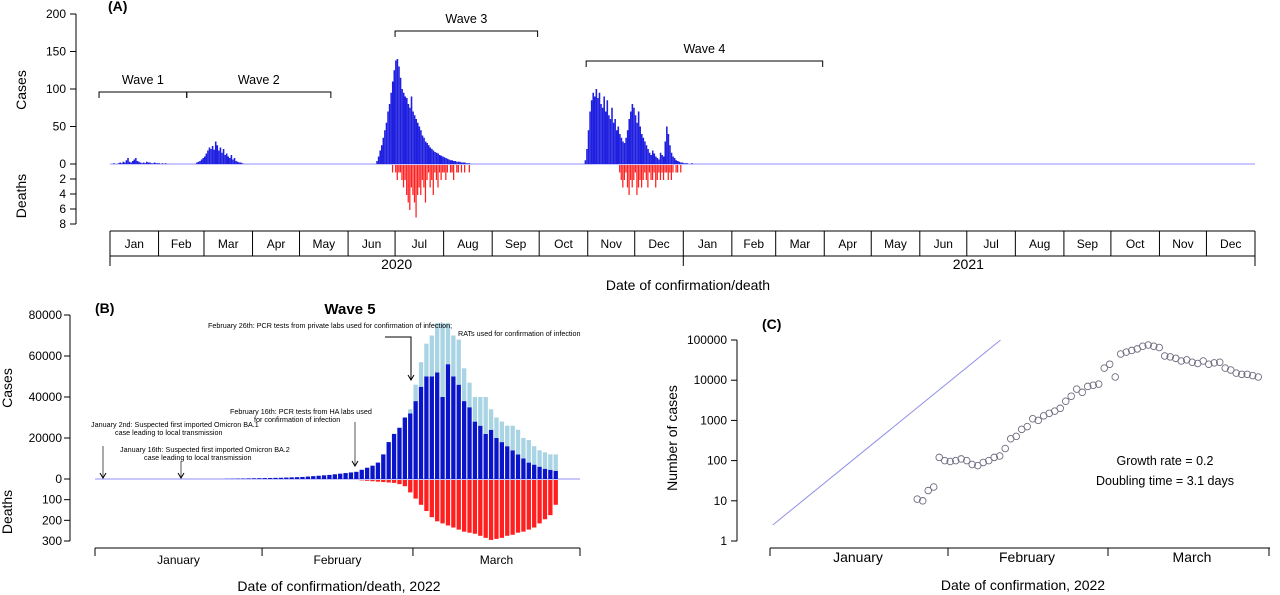 This screenshot has height=595, width=1280. What do you see at coordinates (60, 127) in the screenshot?
I see `panel-a-cases-tick: 50` at bounding box center [60, 127].